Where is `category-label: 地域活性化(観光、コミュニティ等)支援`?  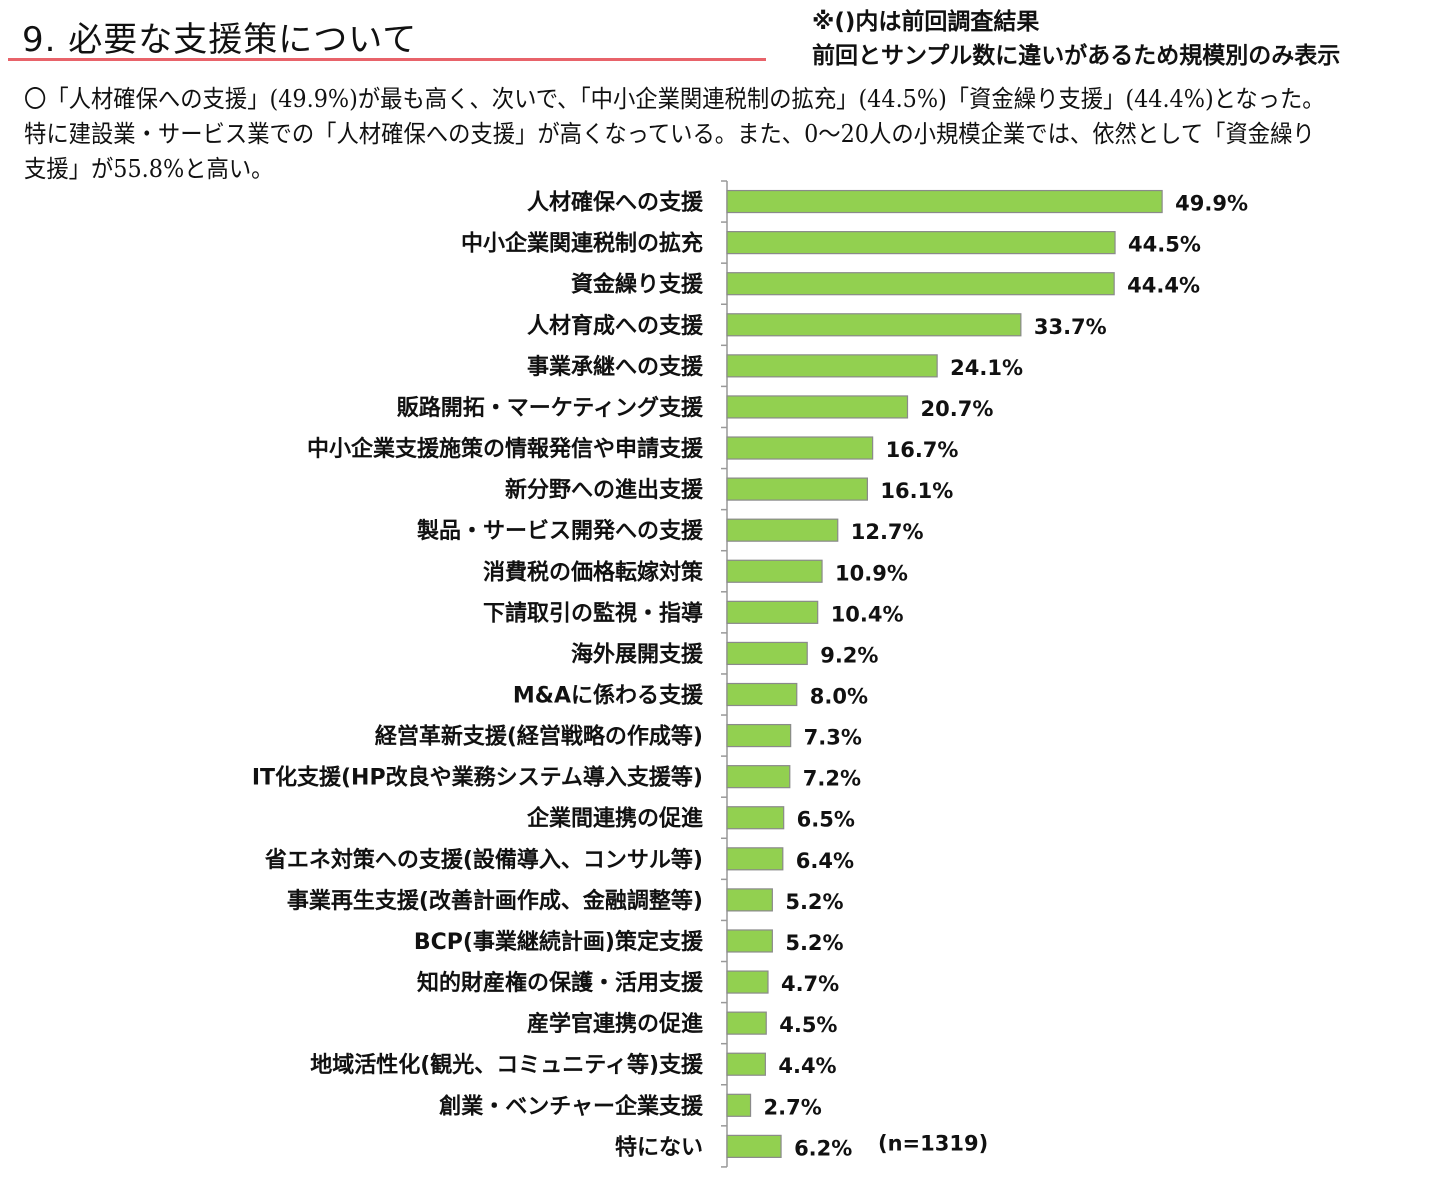
category-label: 地域活性化(観光、コミュニティ等)支援 is located at coordinates (507, 1065).